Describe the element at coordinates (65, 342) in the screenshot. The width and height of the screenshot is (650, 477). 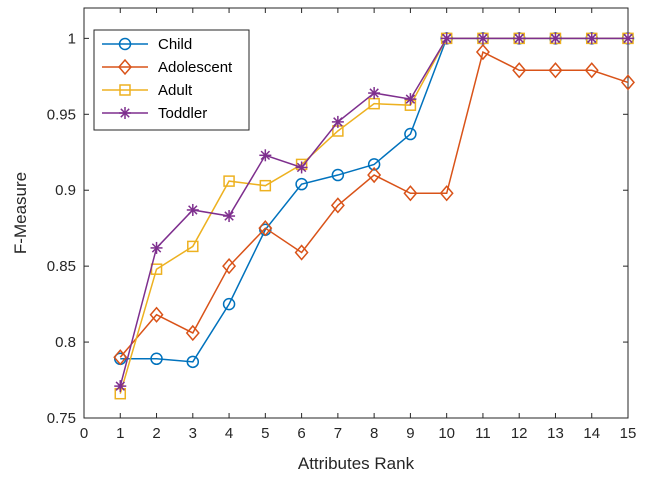
I see `y-tick-label: 0.8` at that location.